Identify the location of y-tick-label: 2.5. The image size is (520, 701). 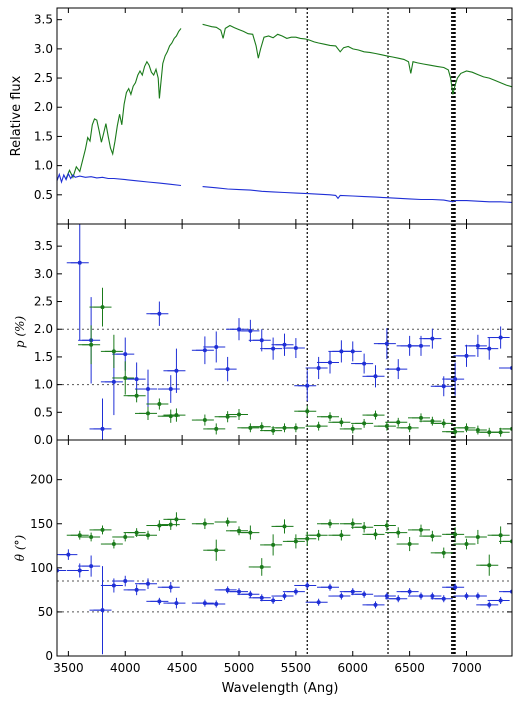
(43, 78).